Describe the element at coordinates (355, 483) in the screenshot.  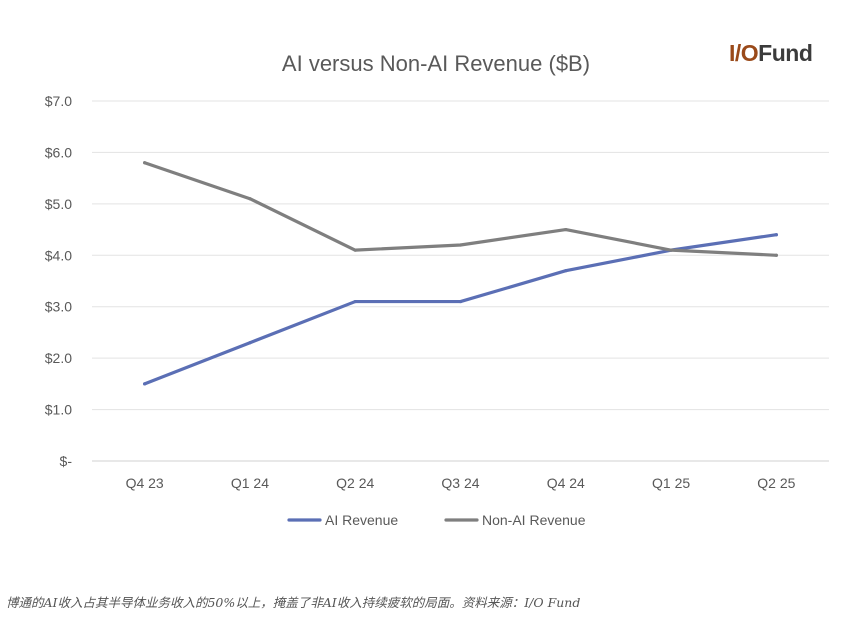
I see `x-tick-label: Q2 24` at that location.